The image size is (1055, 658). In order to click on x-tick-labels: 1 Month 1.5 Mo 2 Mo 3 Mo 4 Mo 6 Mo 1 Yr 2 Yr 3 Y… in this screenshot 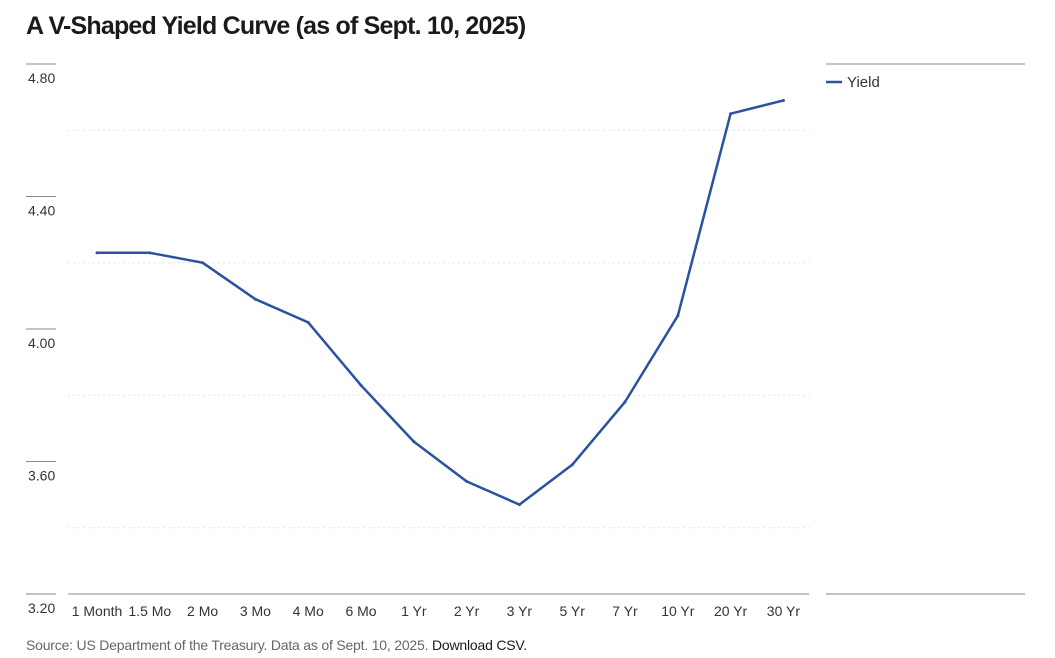, I will do `click(436, 611)`.